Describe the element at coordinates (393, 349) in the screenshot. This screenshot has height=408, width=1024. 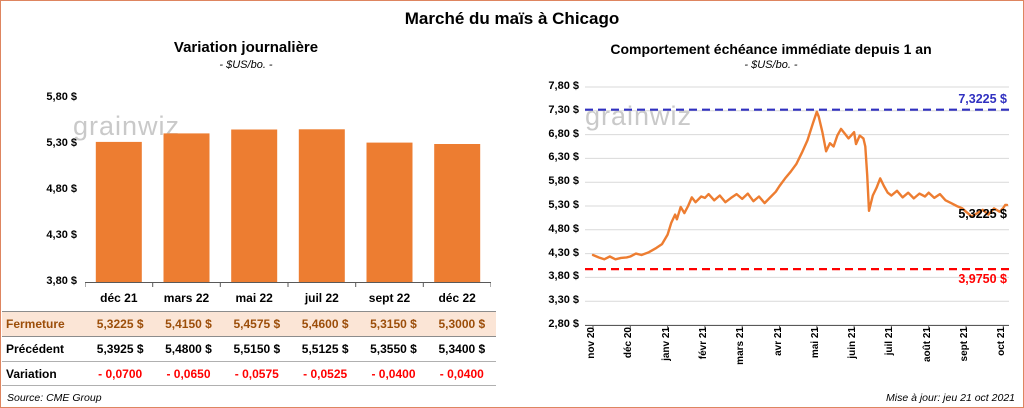
I see `table-cell: 5,3550 $` at that location.